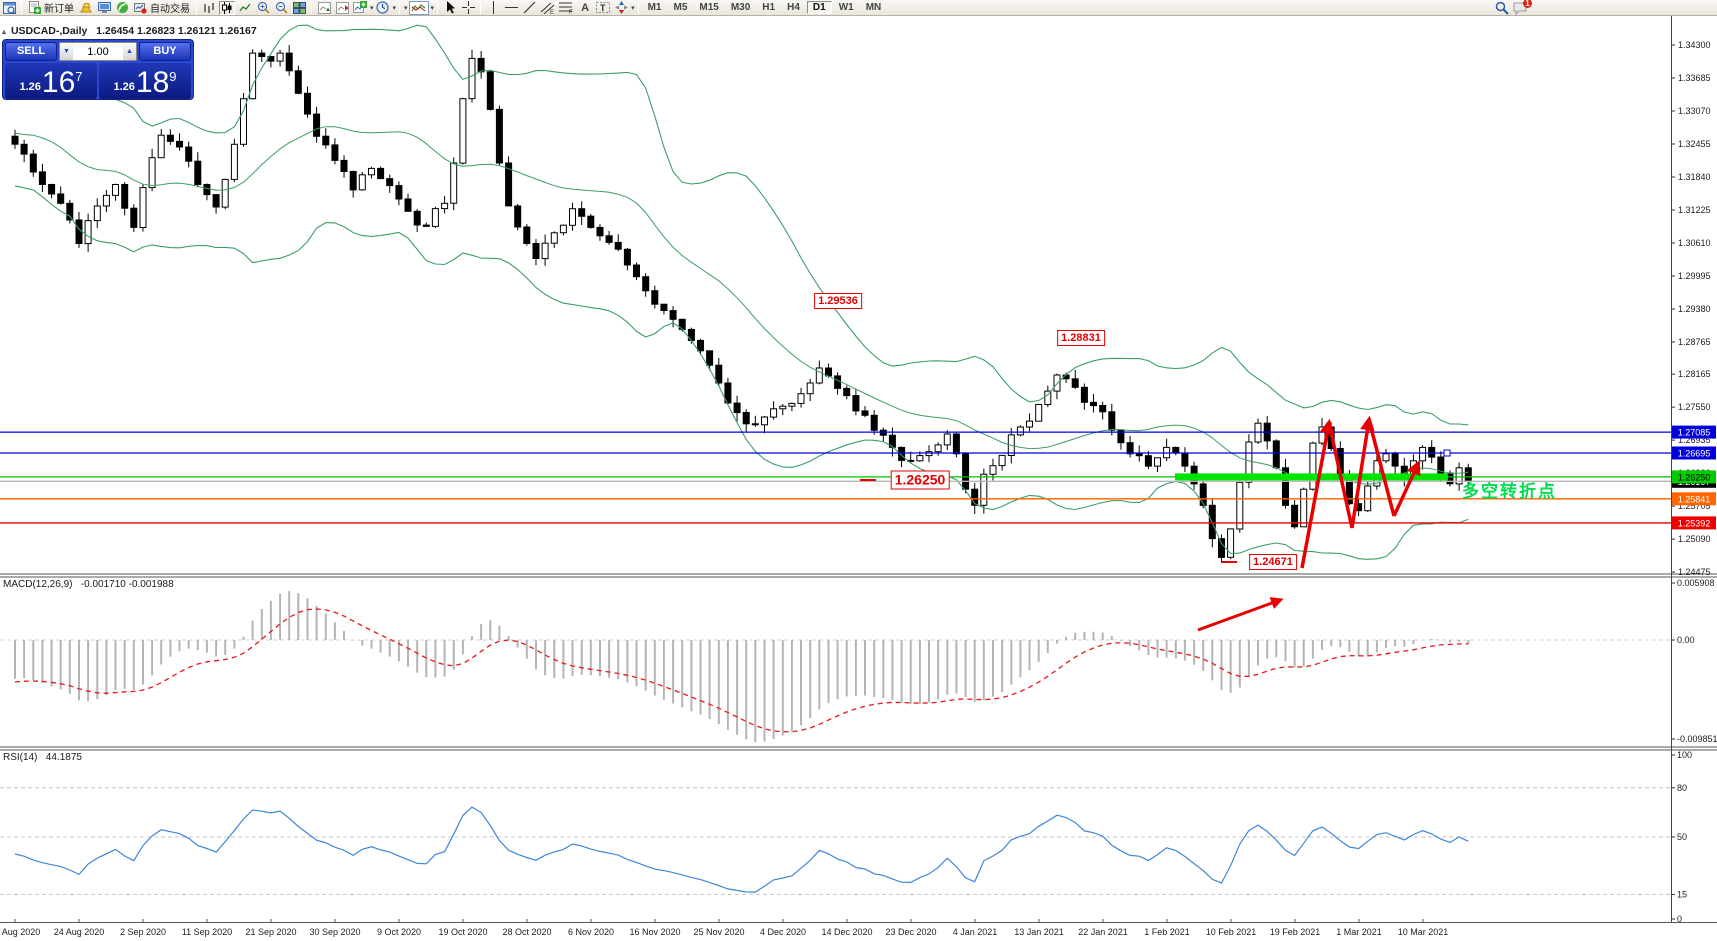 The width and height of the screenshot is (1717, 941). Describe the element at coordinates (547, 8) in the screenshot. I see `channel-icon: E` at that location.